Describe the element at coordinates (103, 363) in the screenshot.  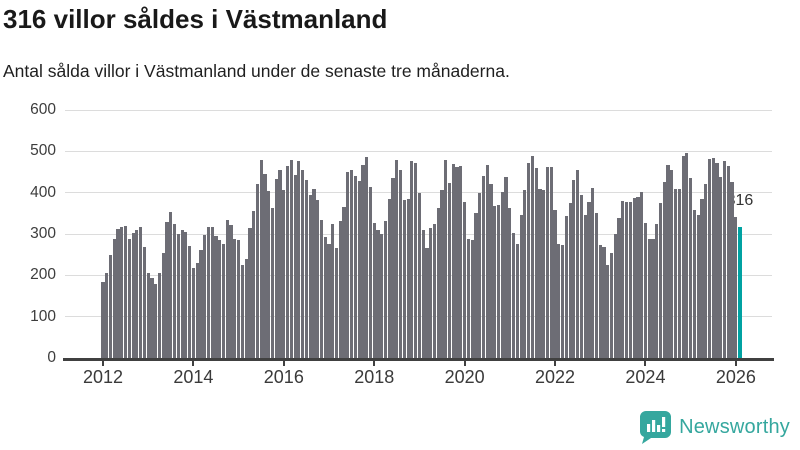
I see `x-tick-2012` at that location.